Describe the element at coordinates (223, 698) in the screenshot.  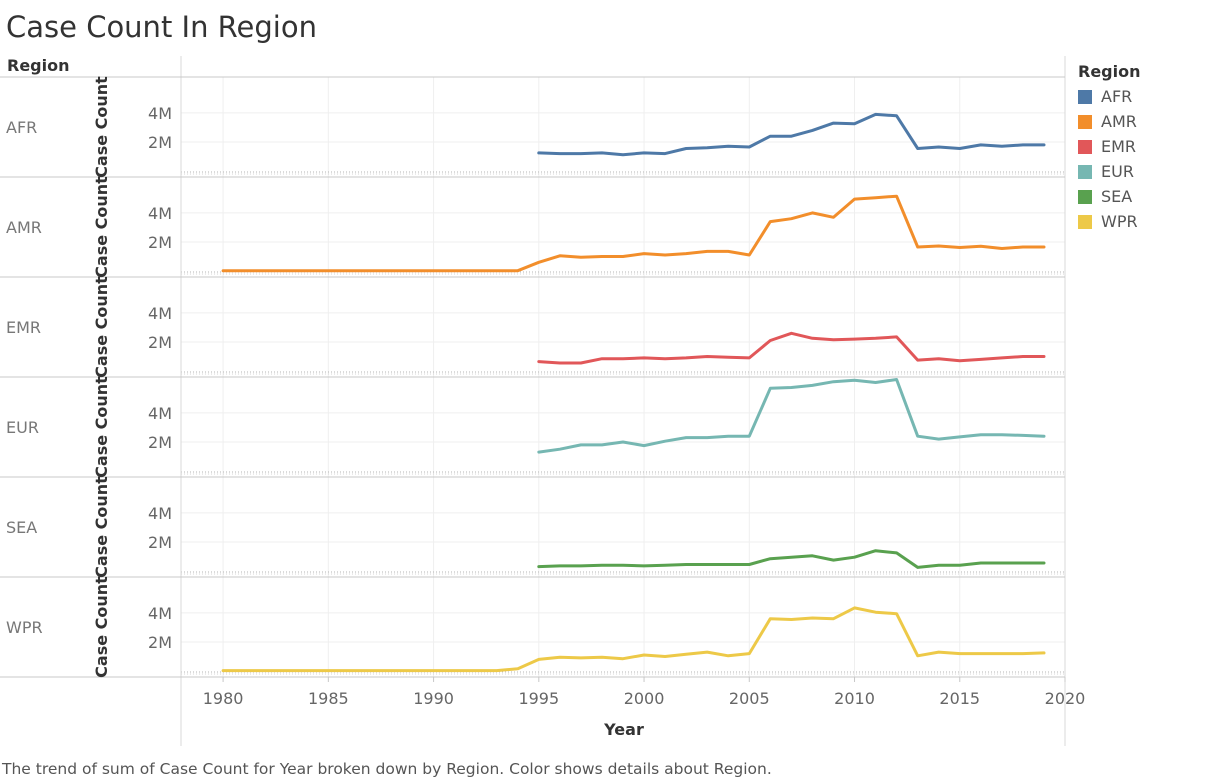
I see `x-tick-label: 1980` at that location.